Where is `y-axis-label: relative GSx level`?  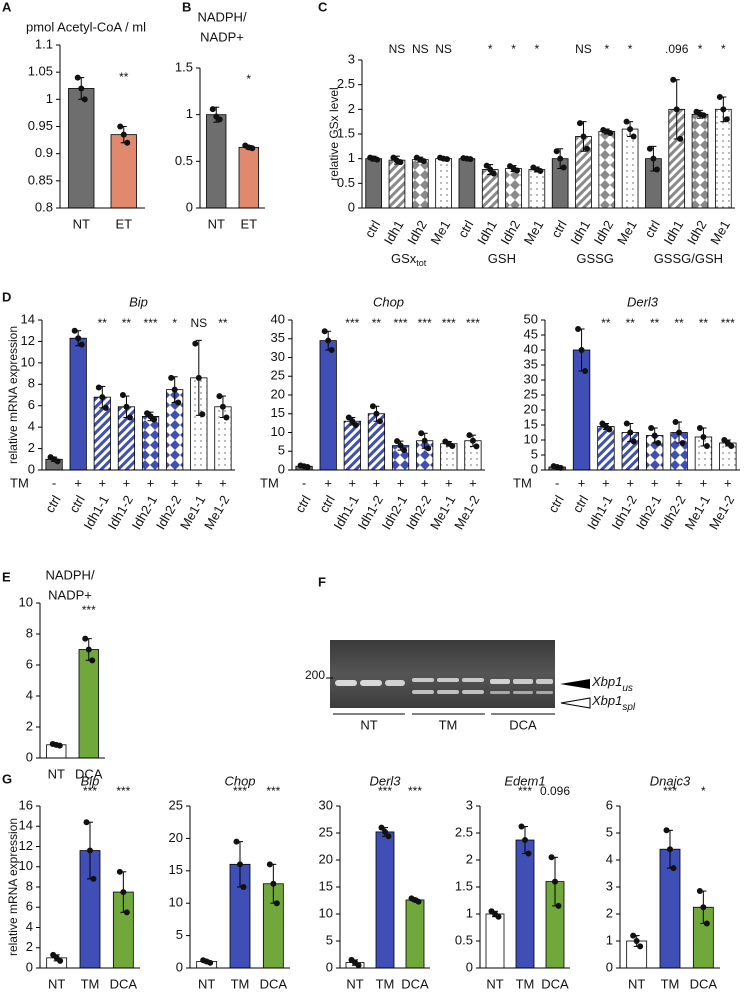 y-axis-label: relative GSx level is located at coordinates (334, 133).